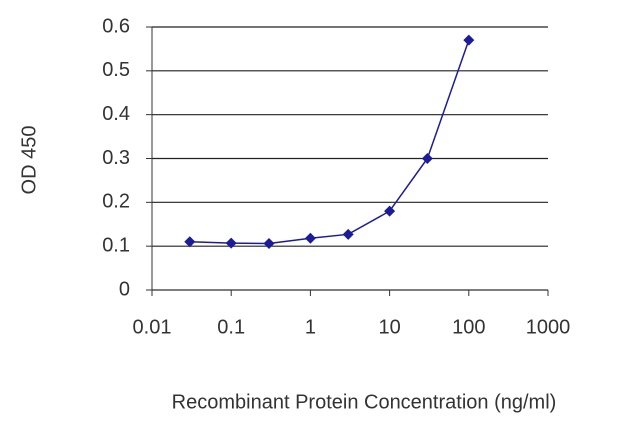 The image size is (640, 427). Describe the element at coordinates (116, 245) in the screenshot. I see `y-tick-label: 0.1` at that location.